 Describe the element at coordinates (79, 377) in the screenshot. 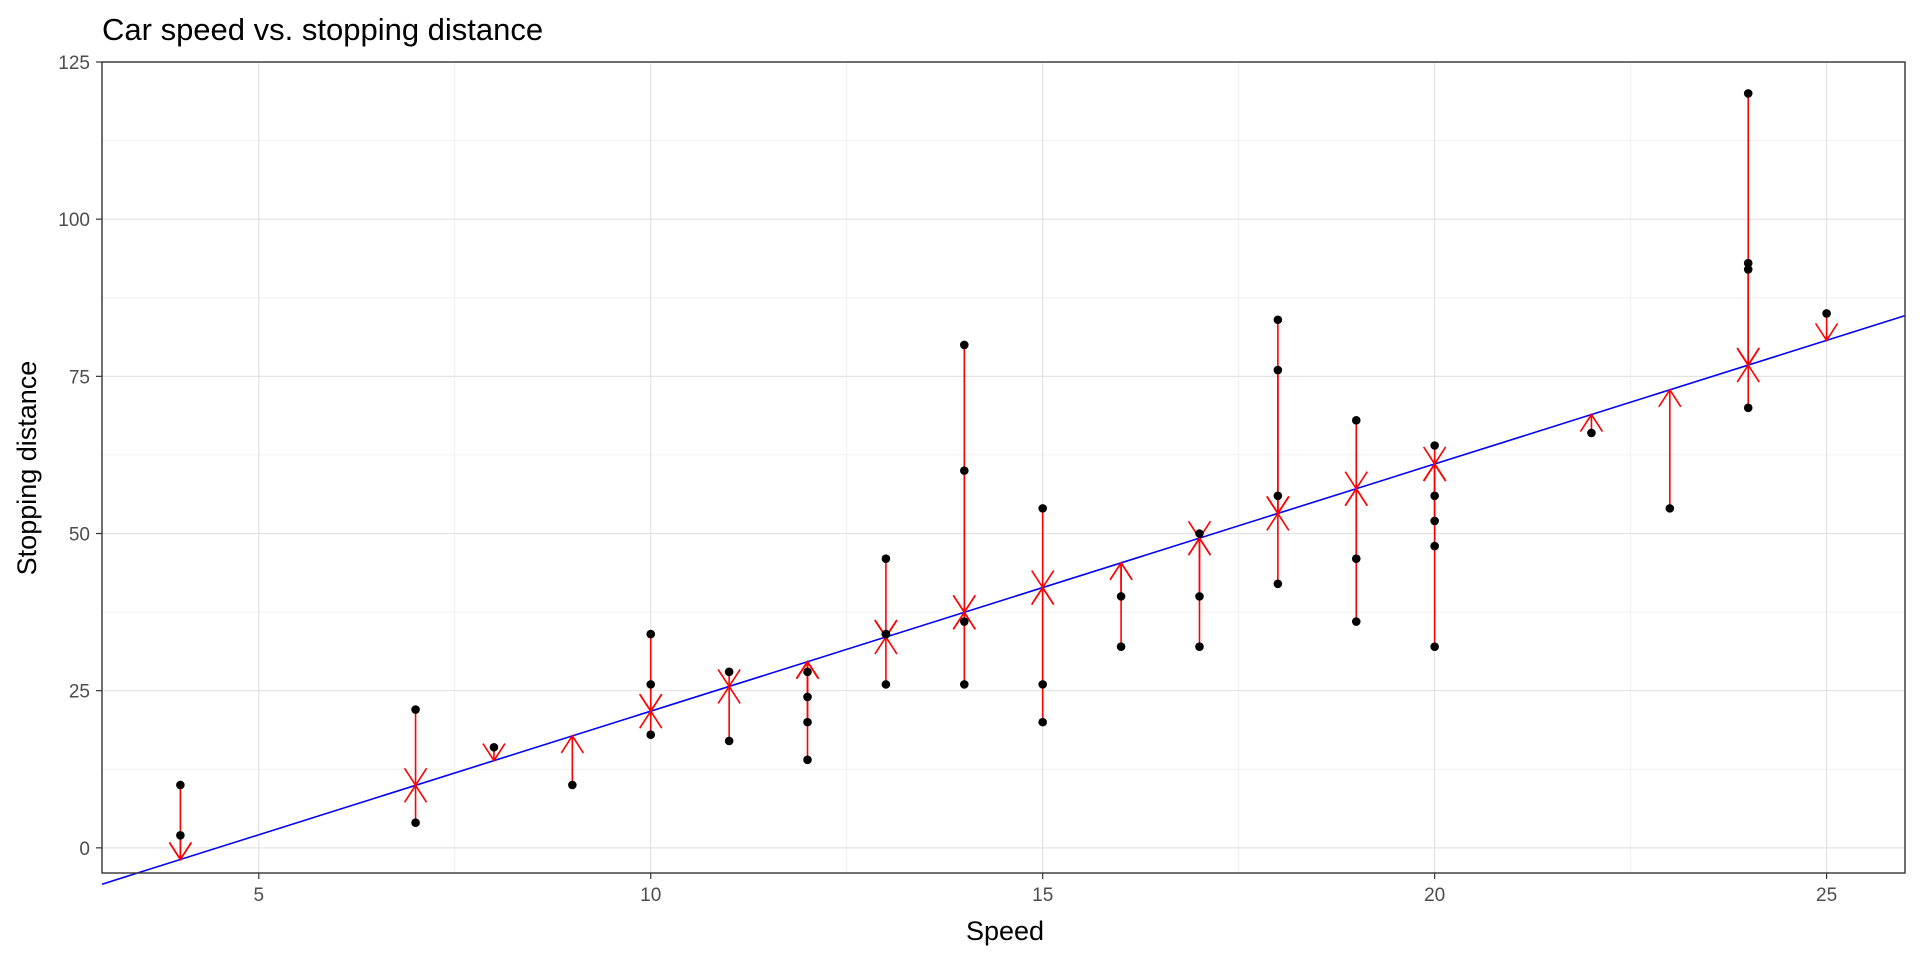

I see `y-tick-label: 75` at that location.